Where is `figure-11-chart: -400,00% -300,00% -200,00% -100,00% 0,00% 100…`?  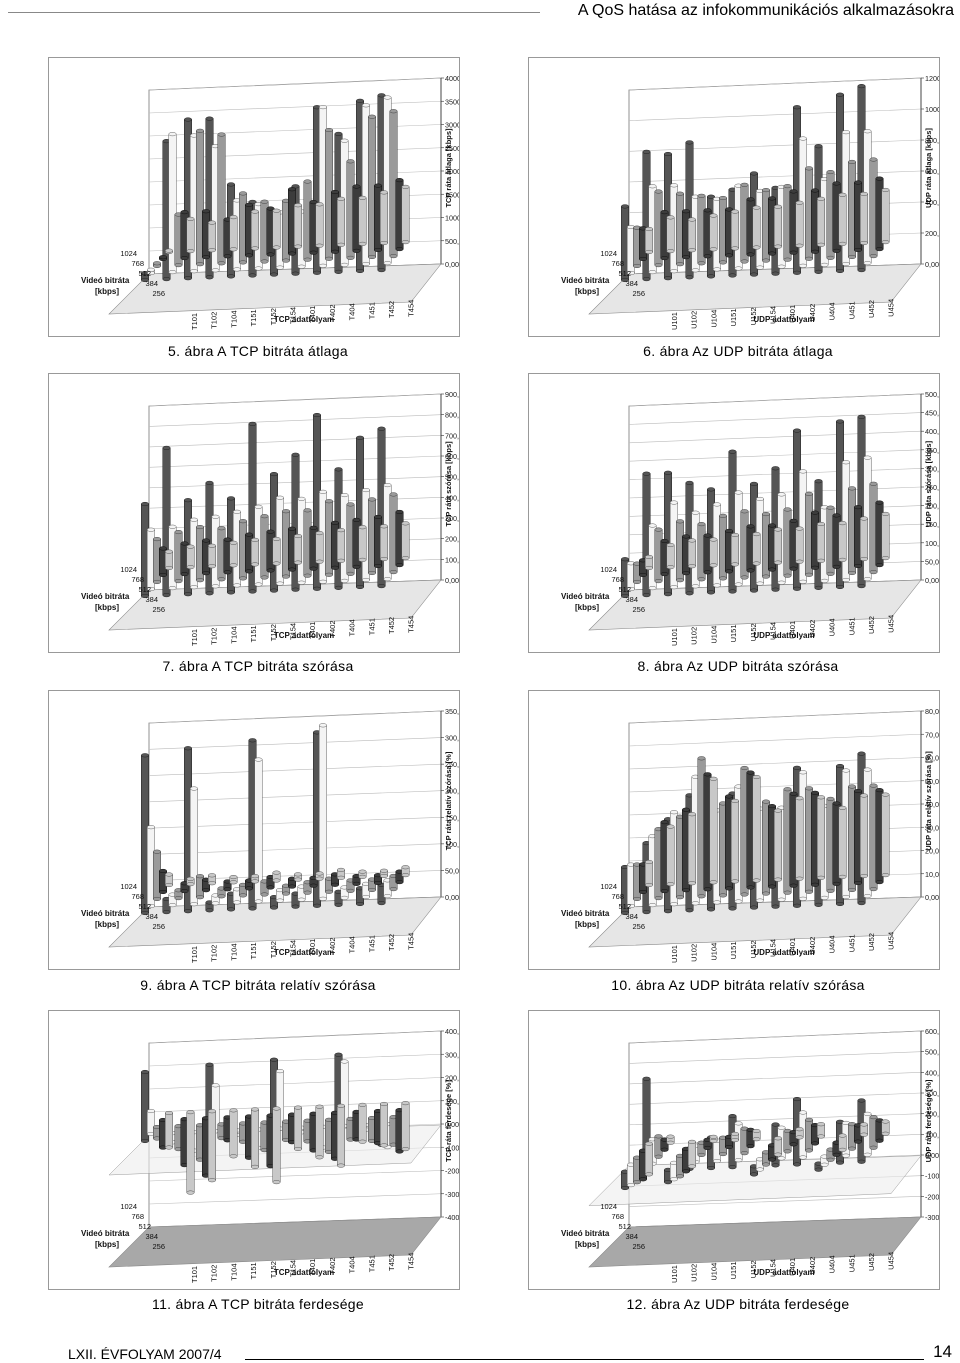
figure-11-chart: -400,00% -300,00% -200,00% -100,00% 0,00% 100… is located at coordinates (254, 1150).